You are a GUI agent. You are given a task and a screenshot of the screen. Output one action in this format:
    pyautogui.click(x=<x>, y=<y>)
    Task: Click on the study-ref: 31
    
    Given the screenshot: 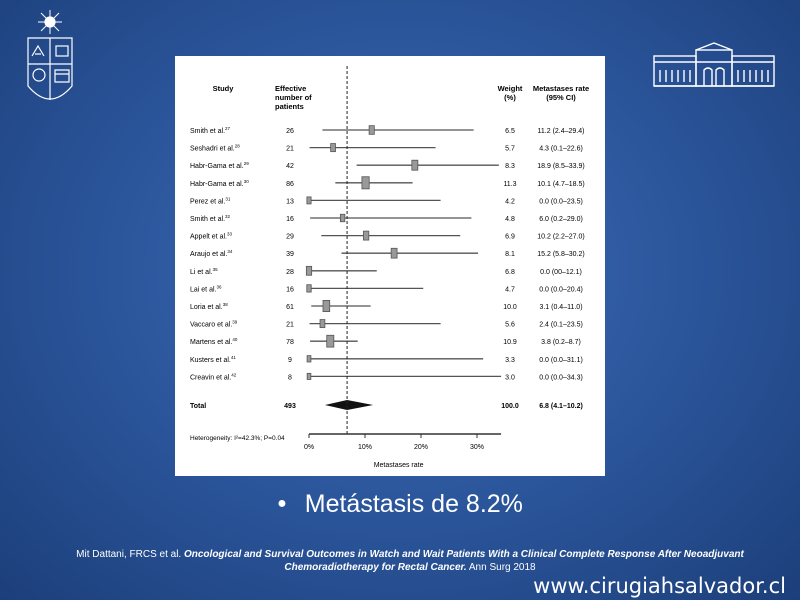 What is the action you would take?
    pyautogui.click(x=228, y=198)
    